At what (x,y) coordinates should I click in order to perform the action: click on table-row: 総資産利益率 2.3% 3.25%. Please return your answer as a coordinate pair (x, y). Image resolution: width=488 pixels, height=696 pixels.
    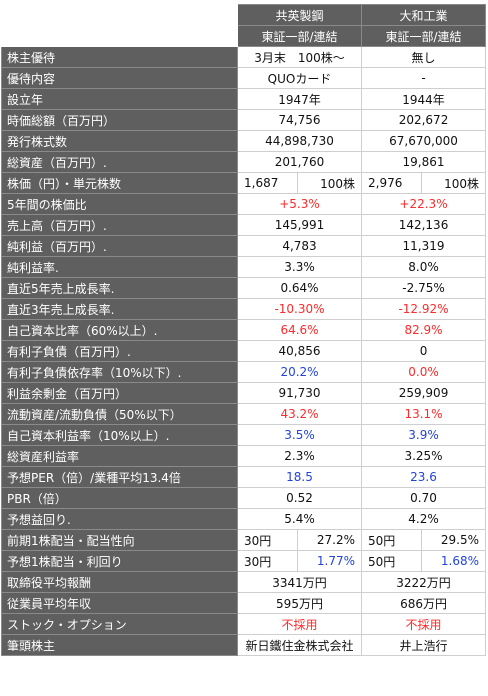
    Looking at the image, I should click on (244, 456).